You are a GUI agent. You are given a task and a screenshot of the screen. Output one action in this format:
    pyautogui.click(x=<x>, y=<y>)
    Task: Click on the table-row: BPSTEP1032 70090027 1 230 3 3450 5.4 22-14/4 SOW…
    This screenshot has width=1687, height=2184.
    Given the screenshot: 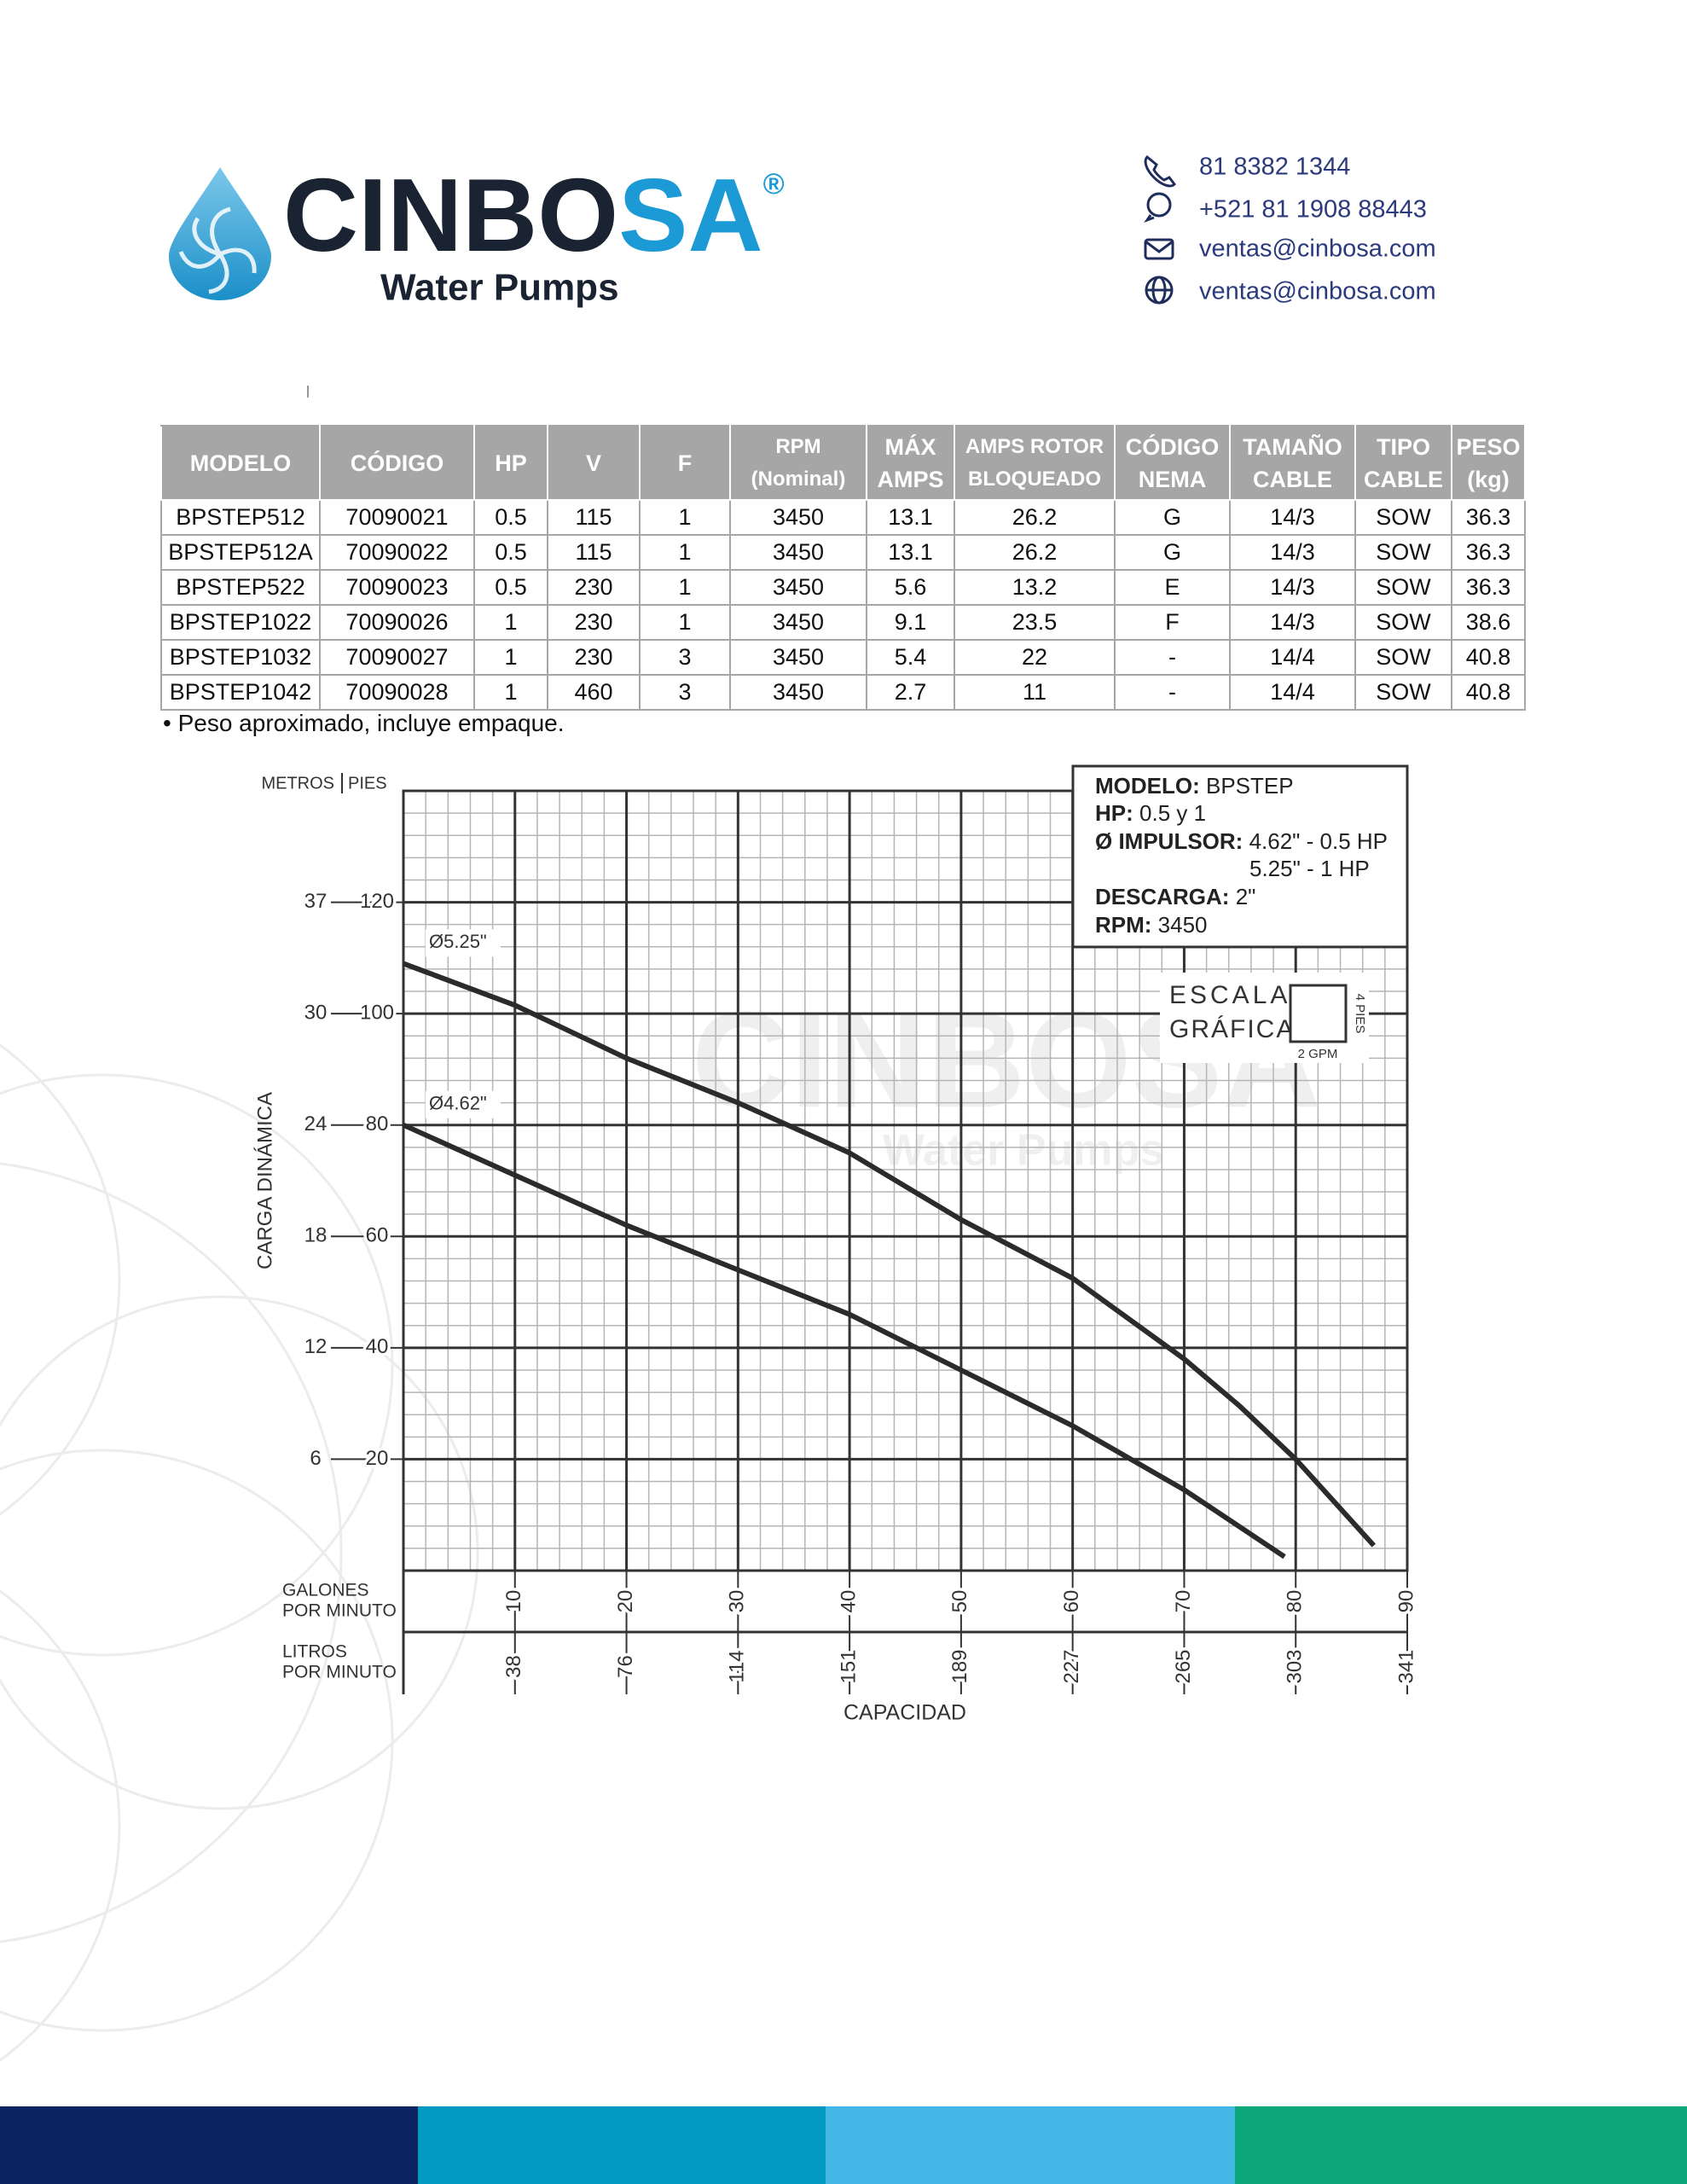 What is the action you would take?
    pyautogui.click(x=843, y=657)
    